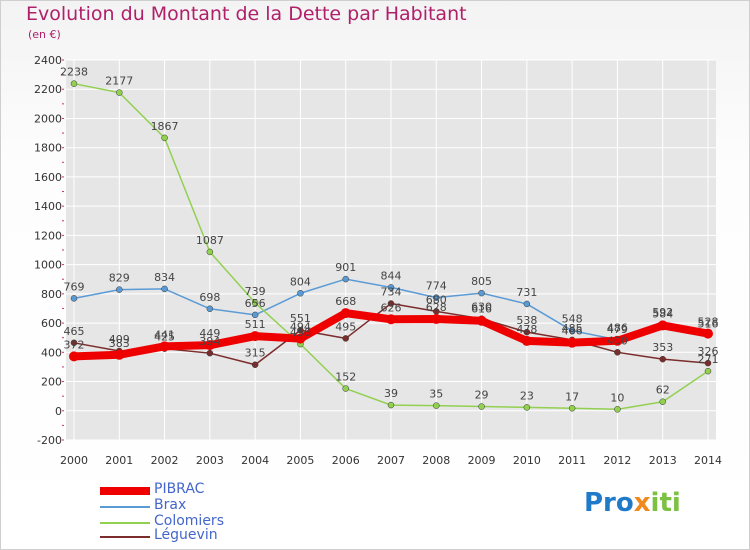 This screenshot has height=550, width=750. Describe the element at coordinates (74, 460) in the screenshot. I see `x-tick-label: 2000` at that location.